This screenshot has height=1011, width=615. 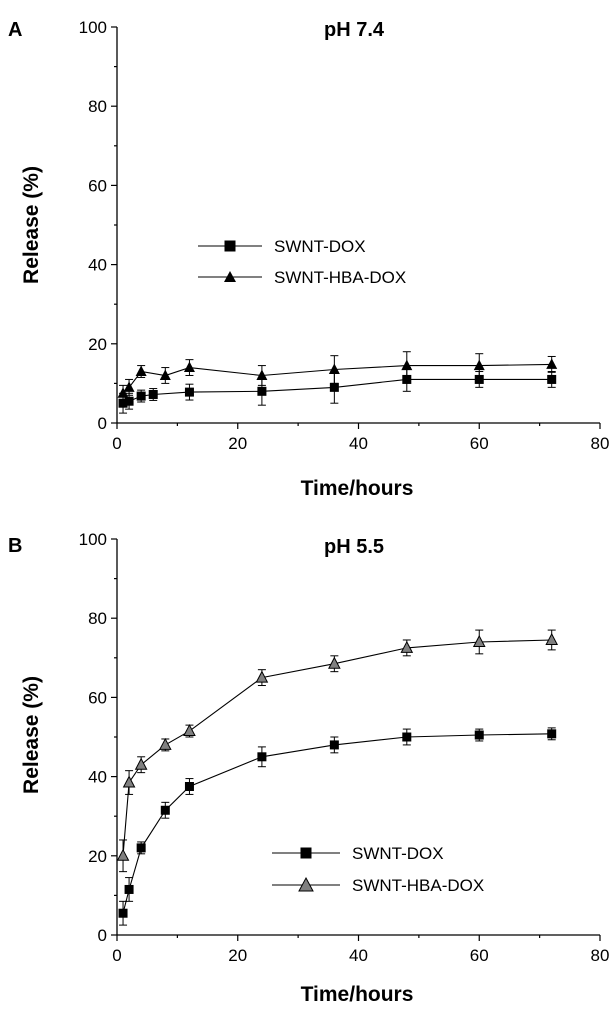 I want to click on panel-b-legend-item-swnt-hba-dox: SWNT-HBA-DOX, so click(x=378, y=885).